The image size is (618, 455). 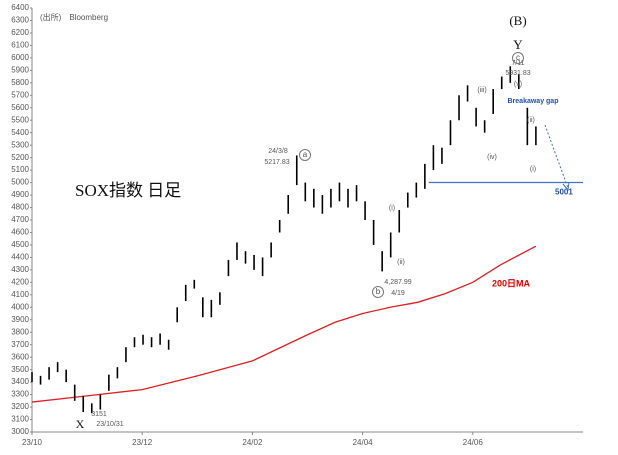 I want to click on annotation: 3151, so click(x=99, y=414).